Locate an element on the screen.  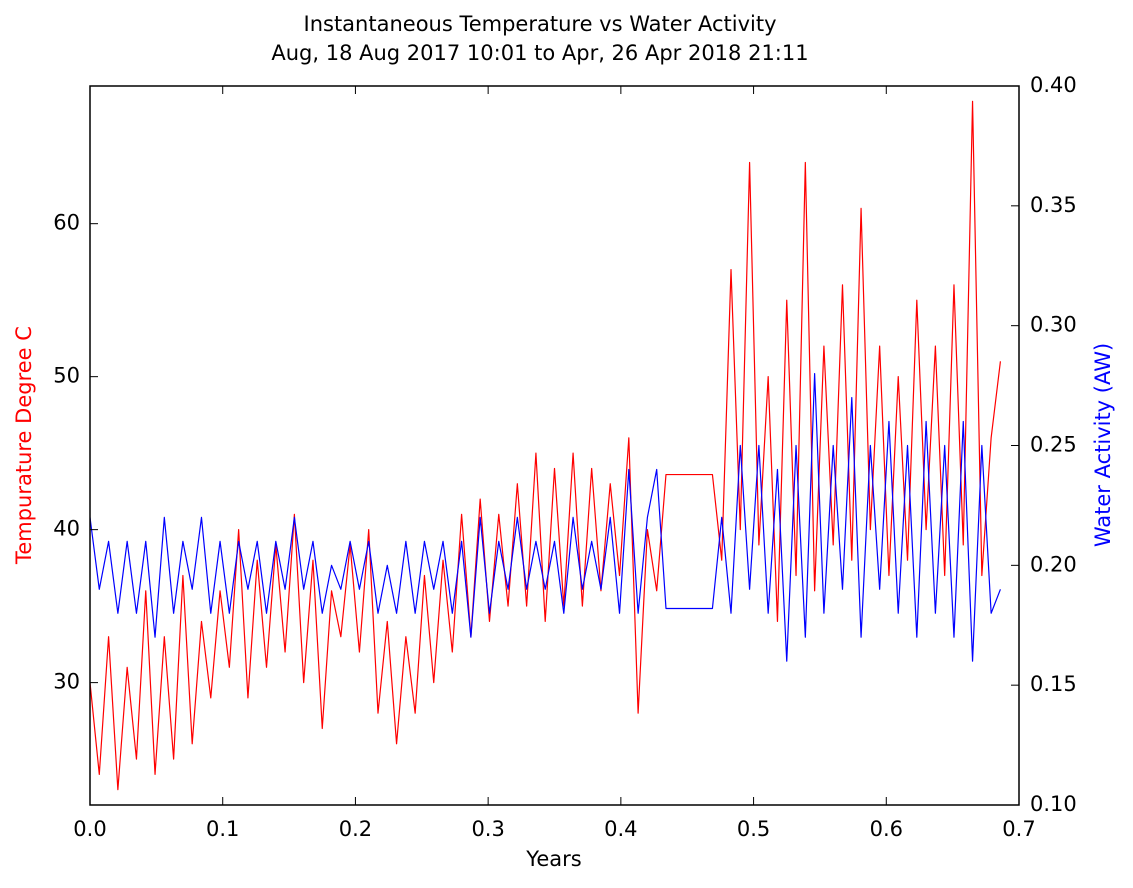
x-tick-label: 0.1 is located at coordinates (222, 829).